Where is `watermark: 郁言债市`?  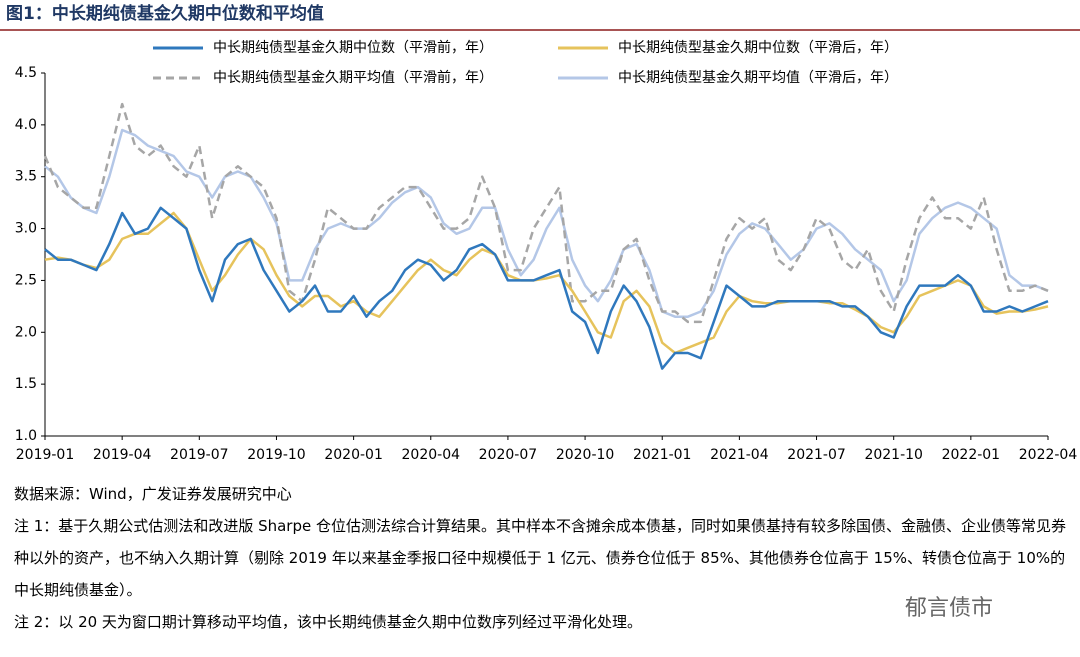 watermark: 郁言债市 is located at coordinates (949, 608).